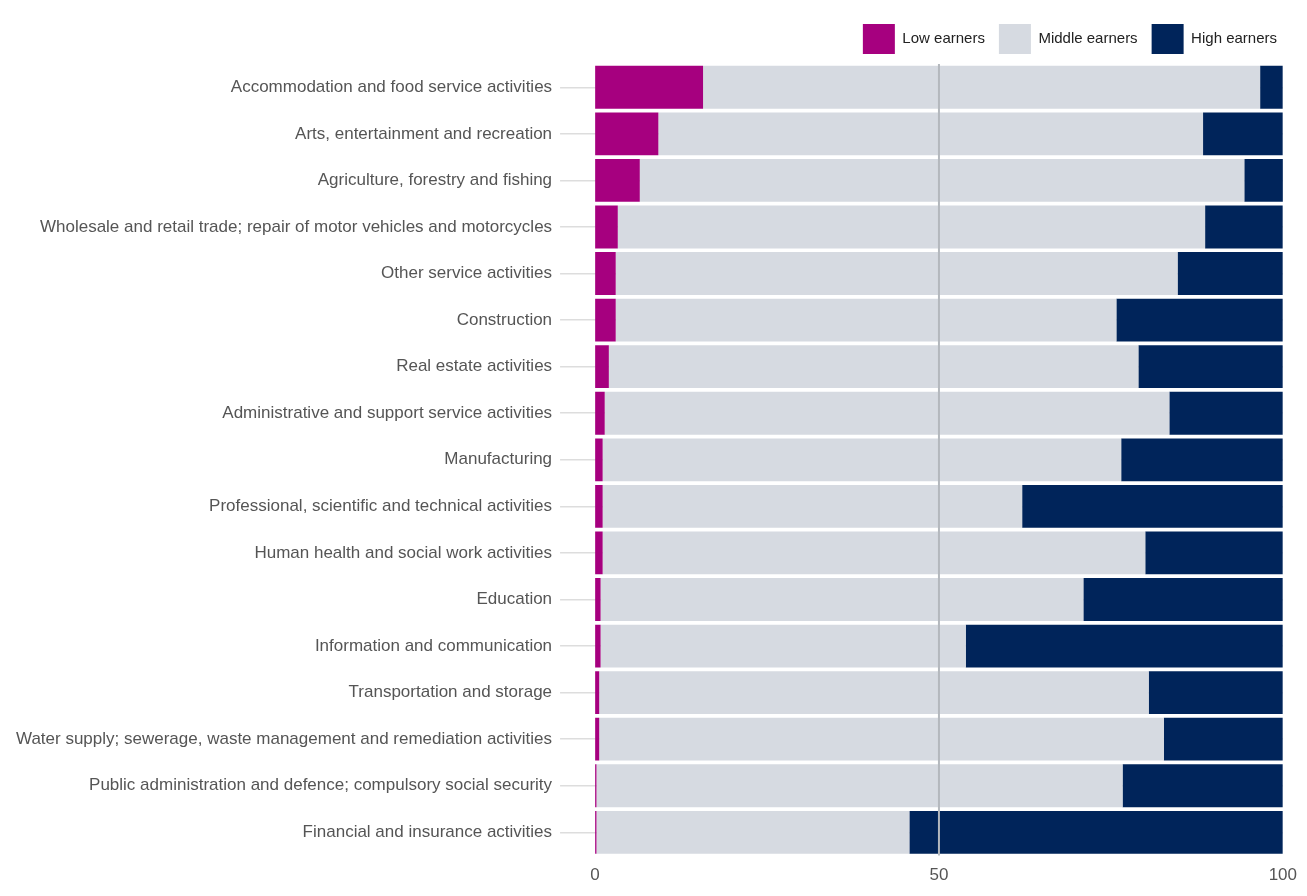 Image resolution: width=1307 pixels, height=896 pixels. I want to click on x-tick-label: 50, so click(939, 875).